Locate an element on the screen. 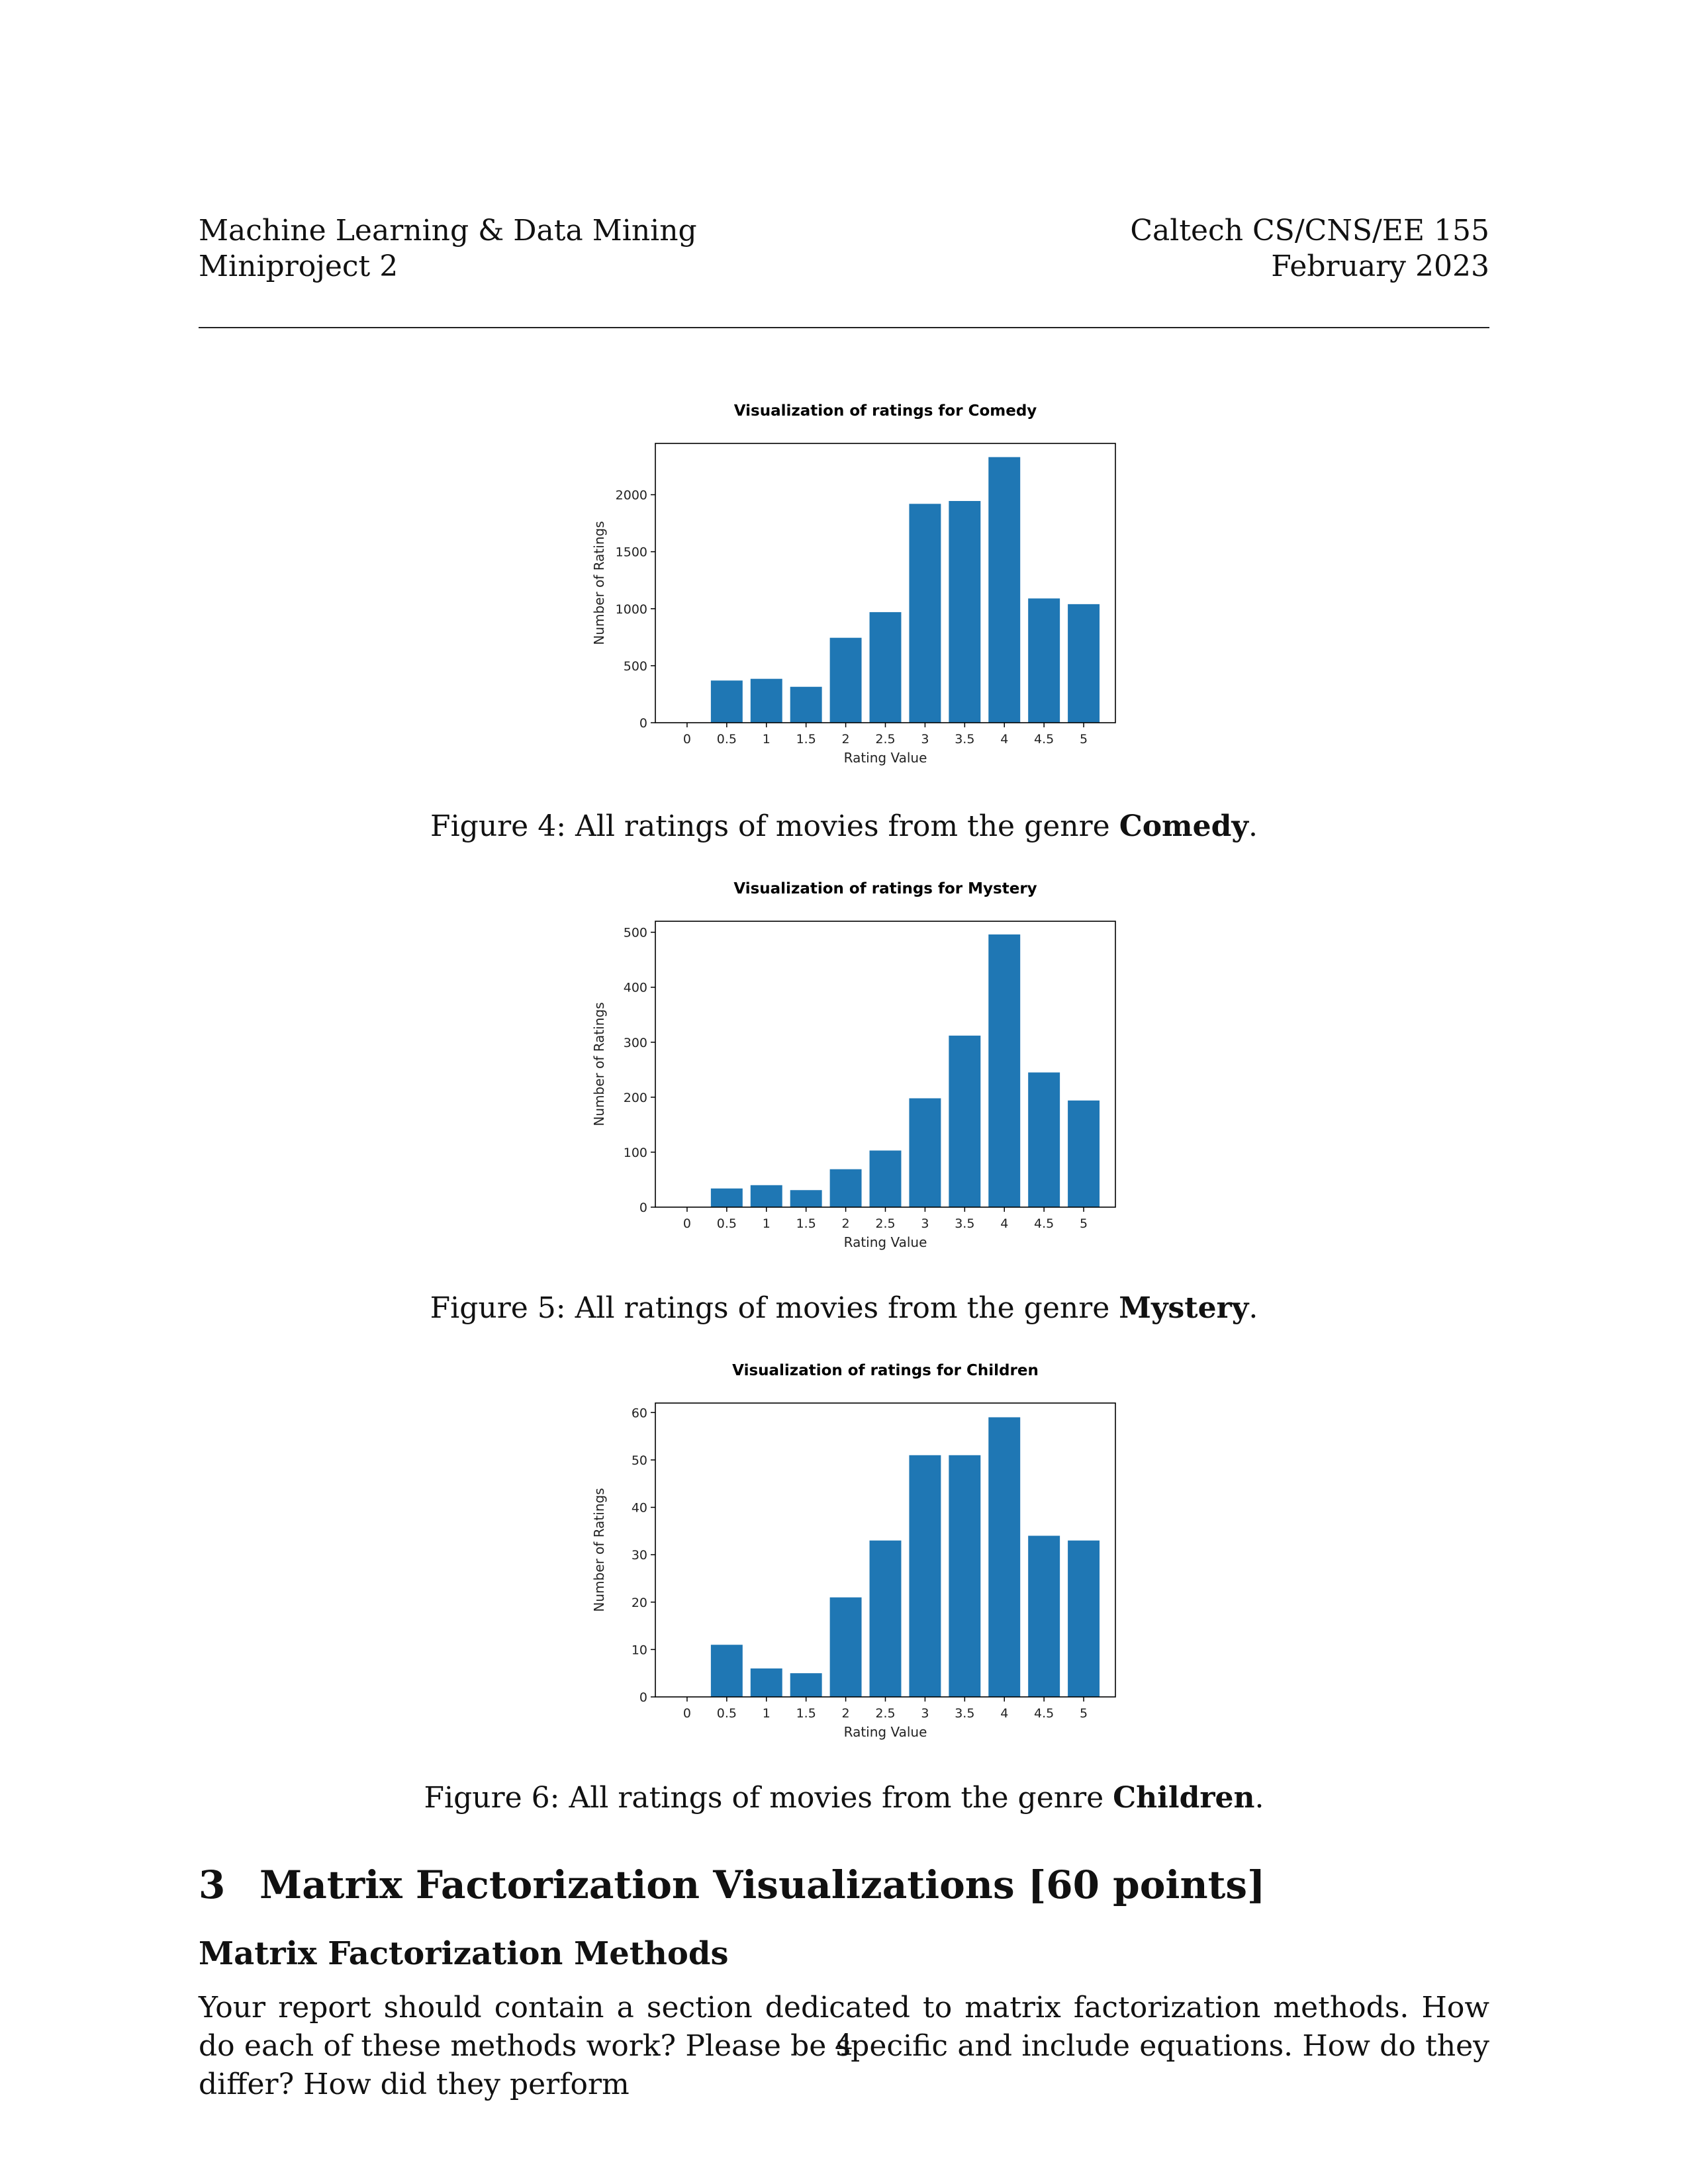  chart-title: Visualization of ratings for Mystery is located at coordinates (885, 889).